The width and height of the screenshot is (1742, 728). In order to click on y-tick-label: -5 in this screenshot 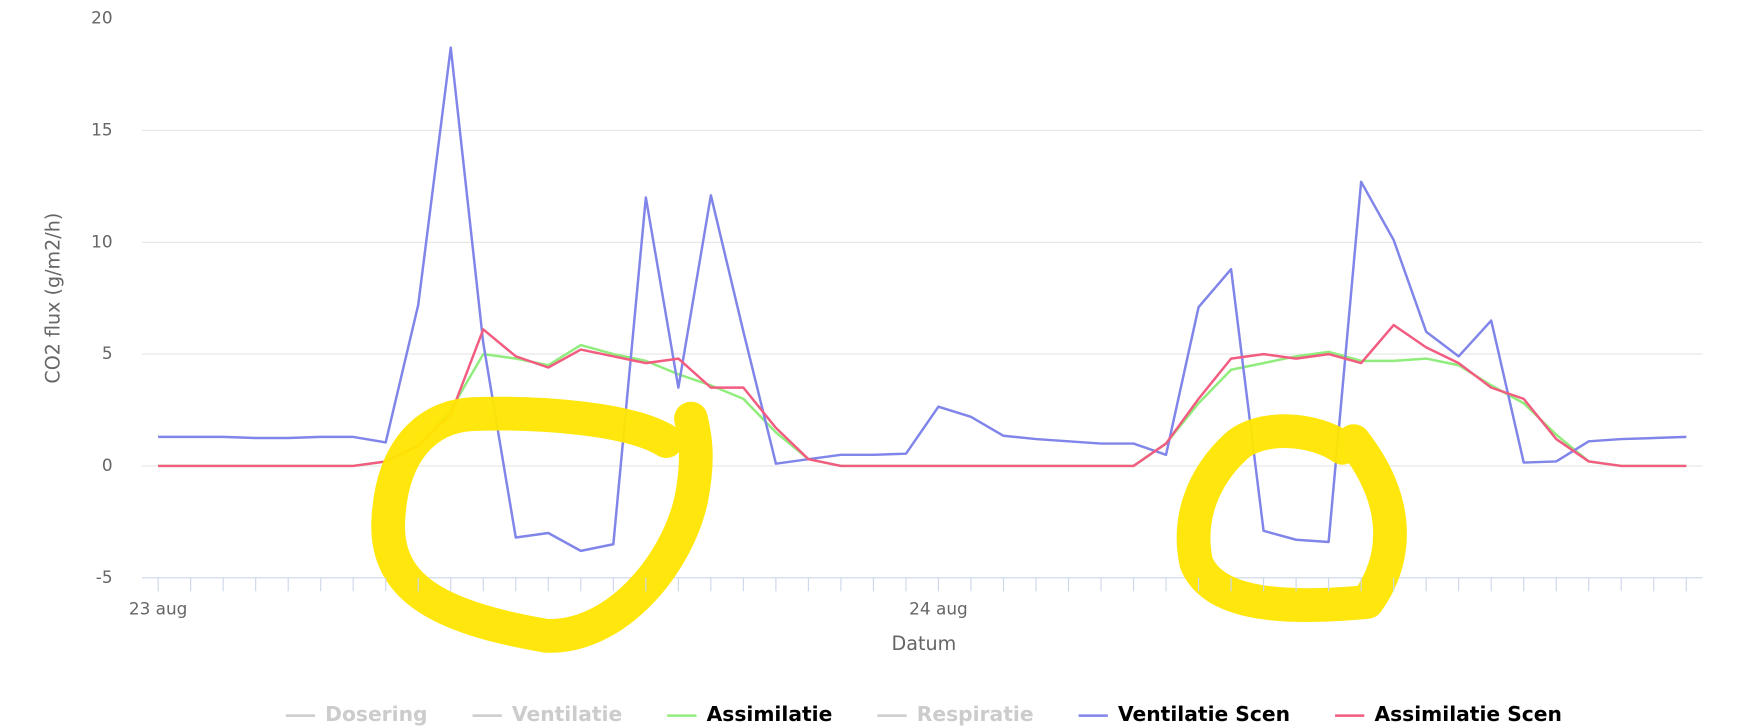, I will do `click(104, 577)`.